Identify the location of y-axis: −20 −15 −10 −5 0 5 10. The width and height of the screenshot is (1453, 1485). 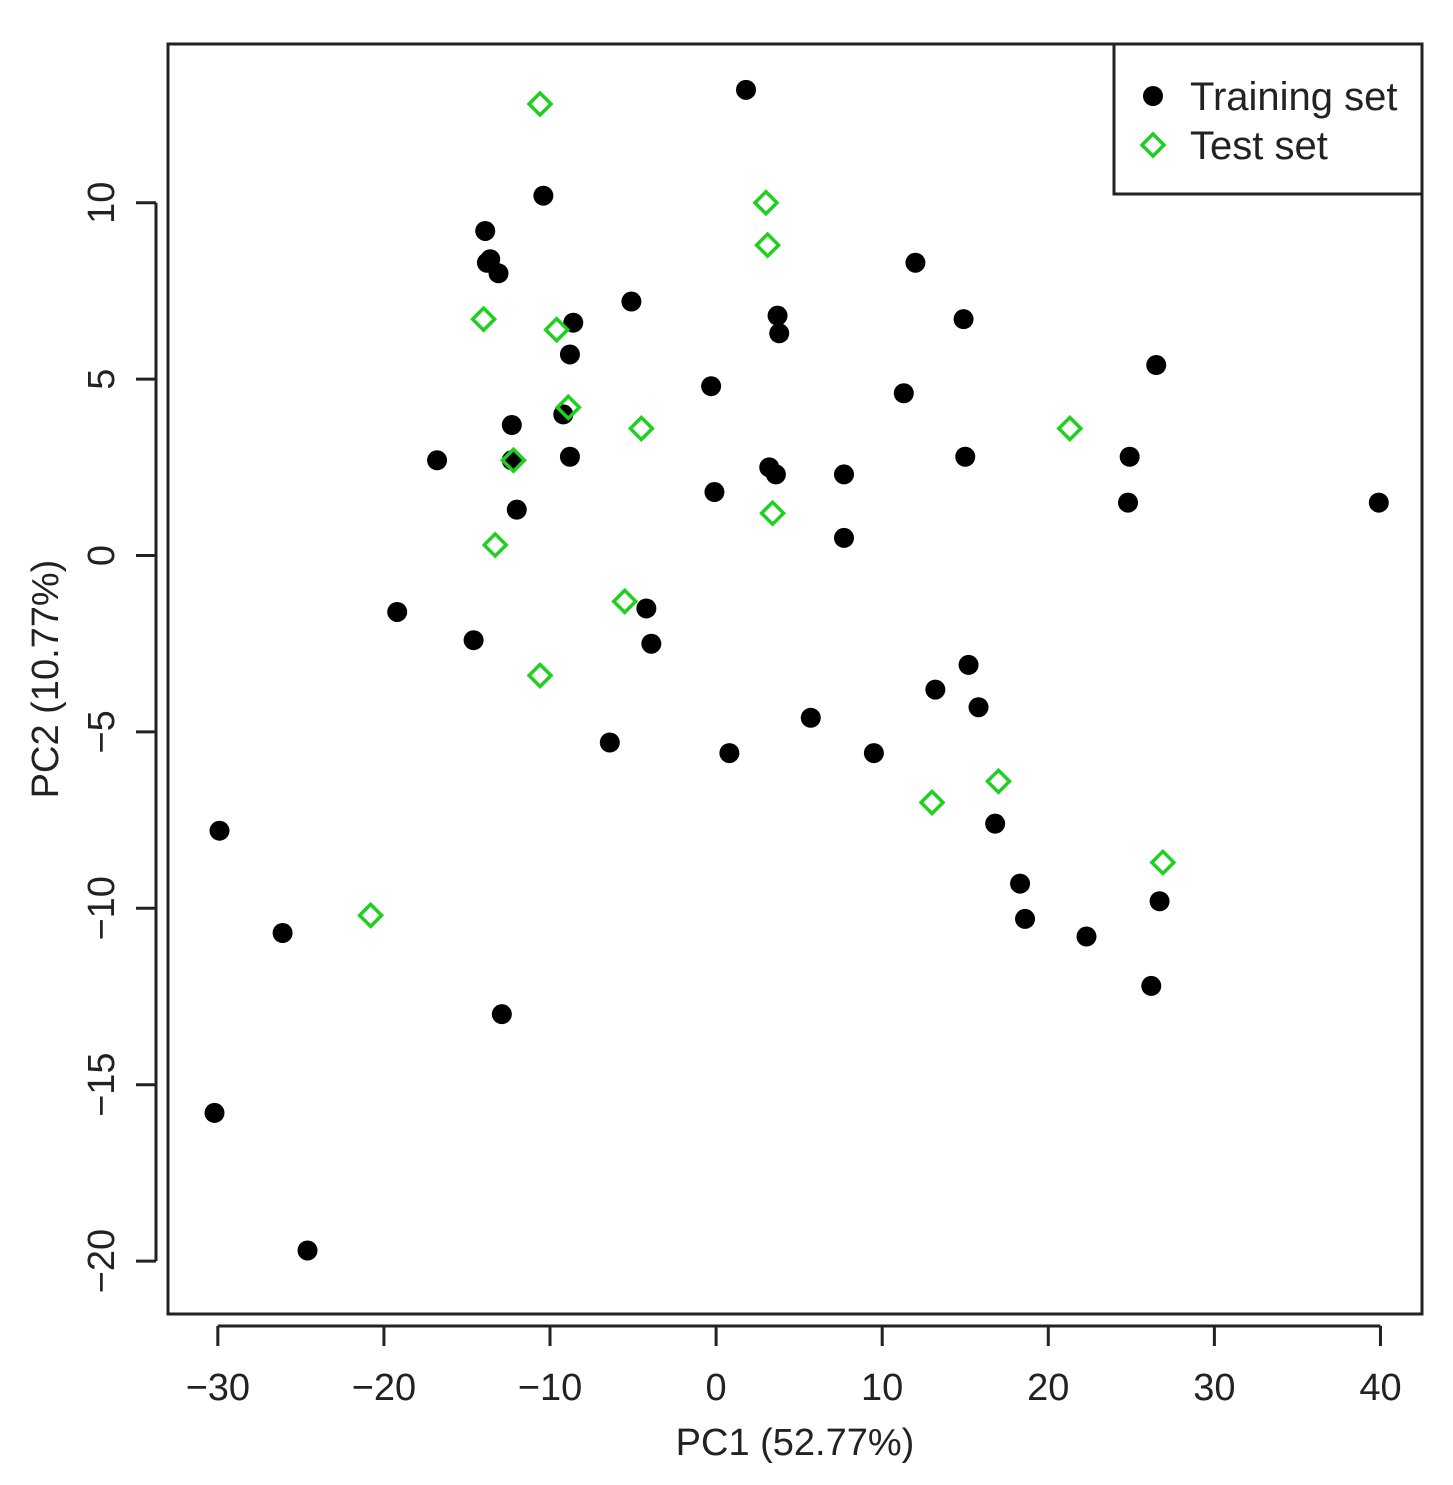
(119, 737).